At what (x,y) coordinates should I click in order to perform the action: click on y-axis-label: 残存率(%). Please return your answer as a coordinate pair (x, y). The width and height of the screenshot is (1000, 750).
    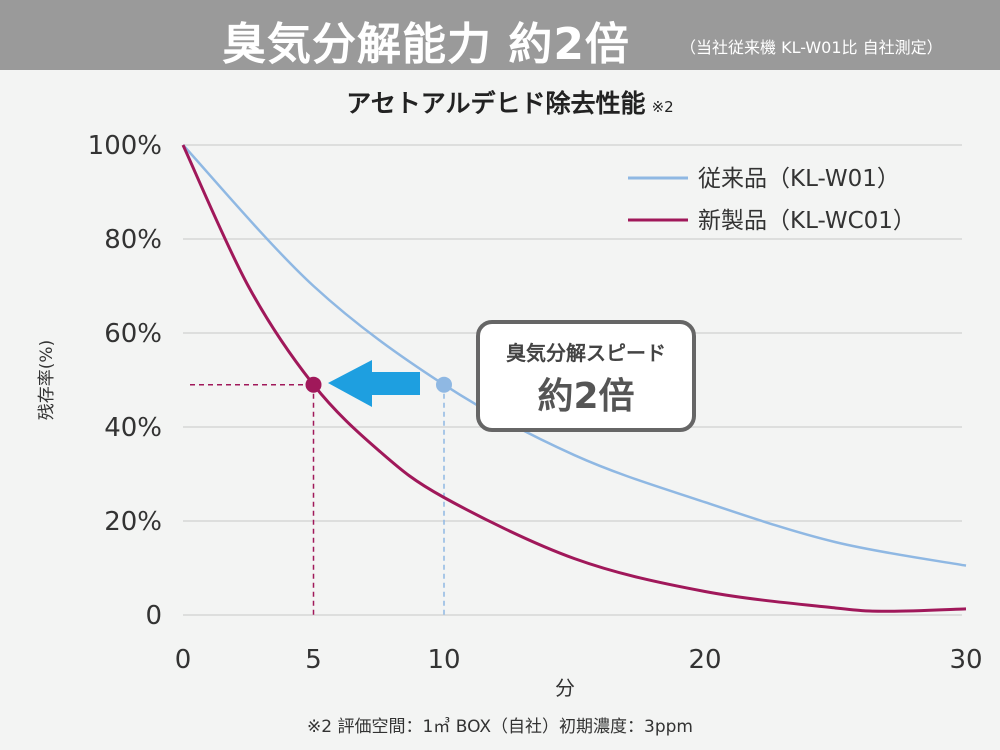
    Looking at the image, I should click on (47, 380).